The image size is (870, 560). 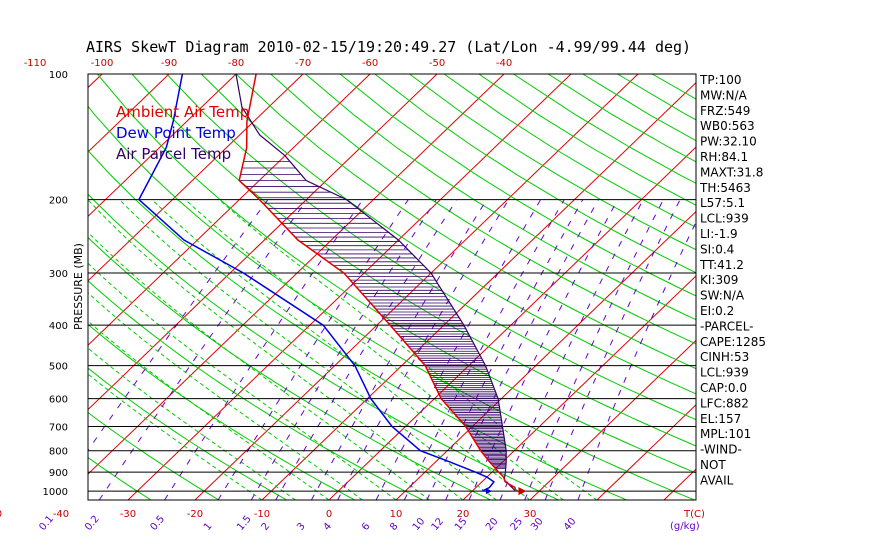 I want to click on top-temp-tick-label: -40, so click(x=504, y=63).